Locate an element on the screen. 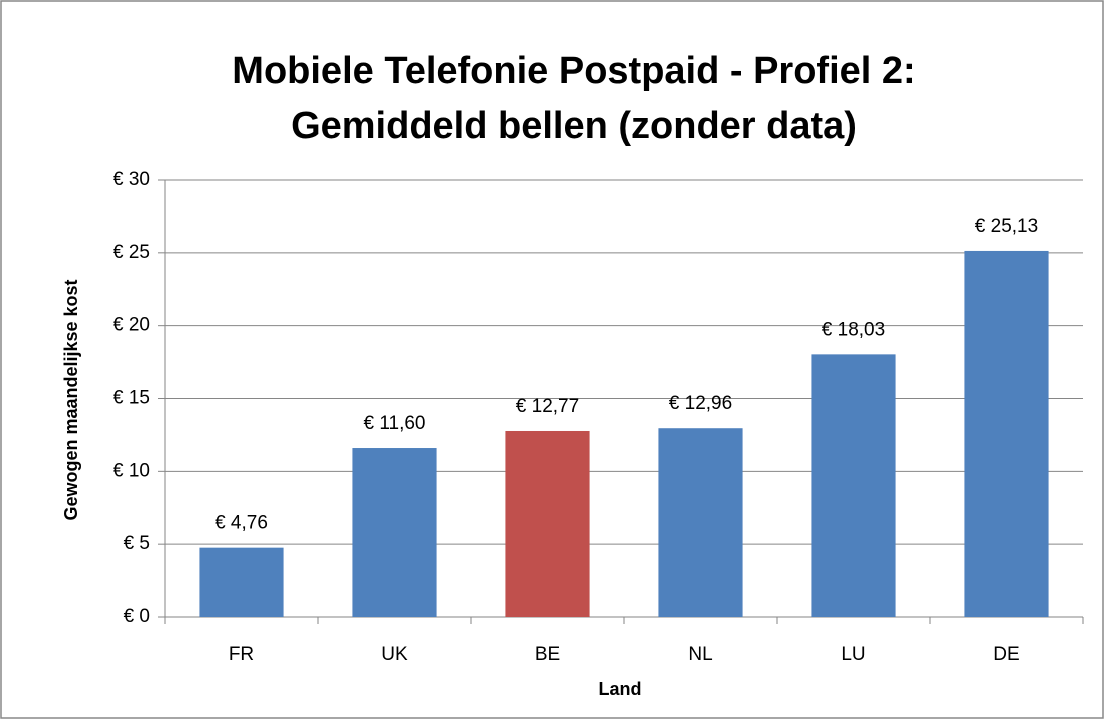  y-tick-label: € 30 is located at coordinates (131, 179).